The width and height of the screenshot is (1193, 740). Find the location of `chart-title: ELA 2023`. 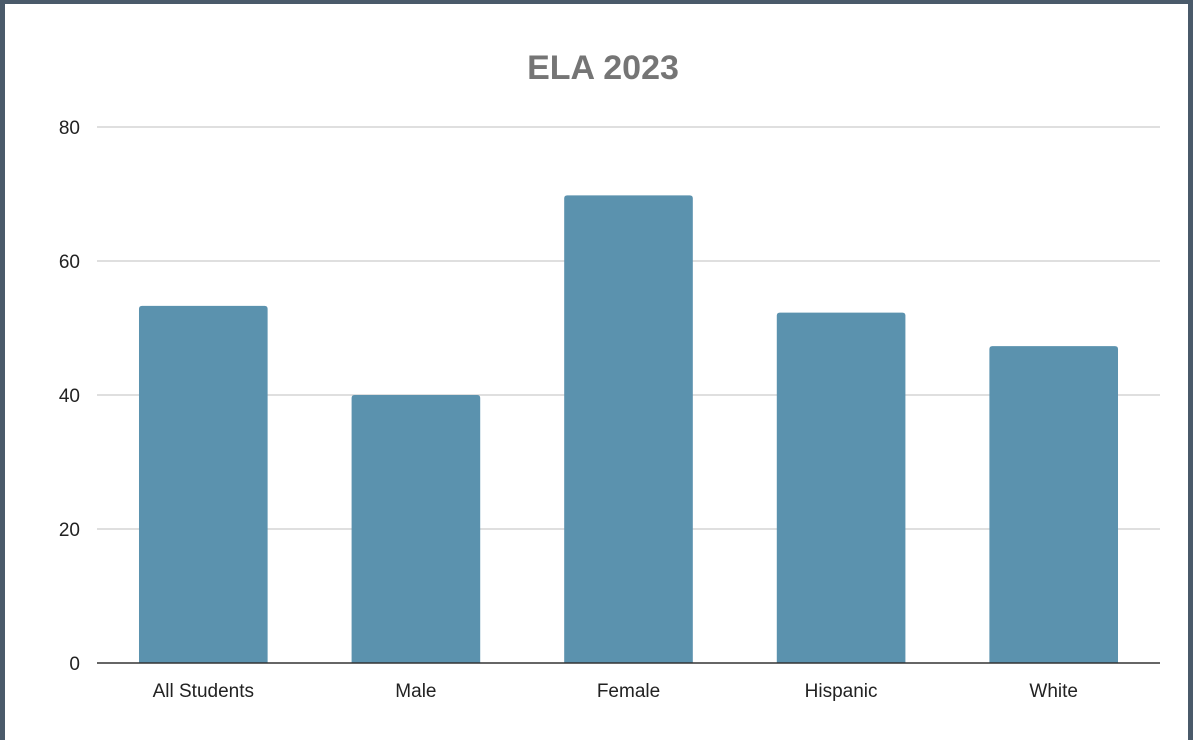

chart-title: ELA 2023 is located at coordinates (603, 68).